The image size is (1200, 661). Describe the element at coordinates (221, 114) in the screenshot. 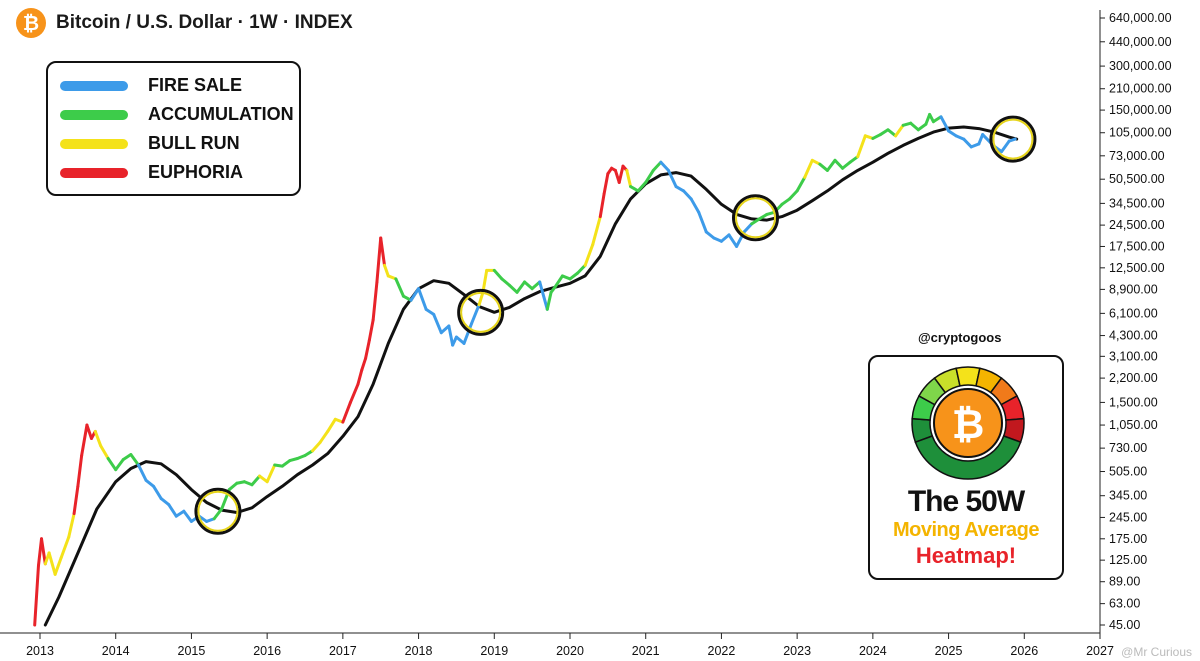

I see `legend-label: ACCUMULATION` at that location.